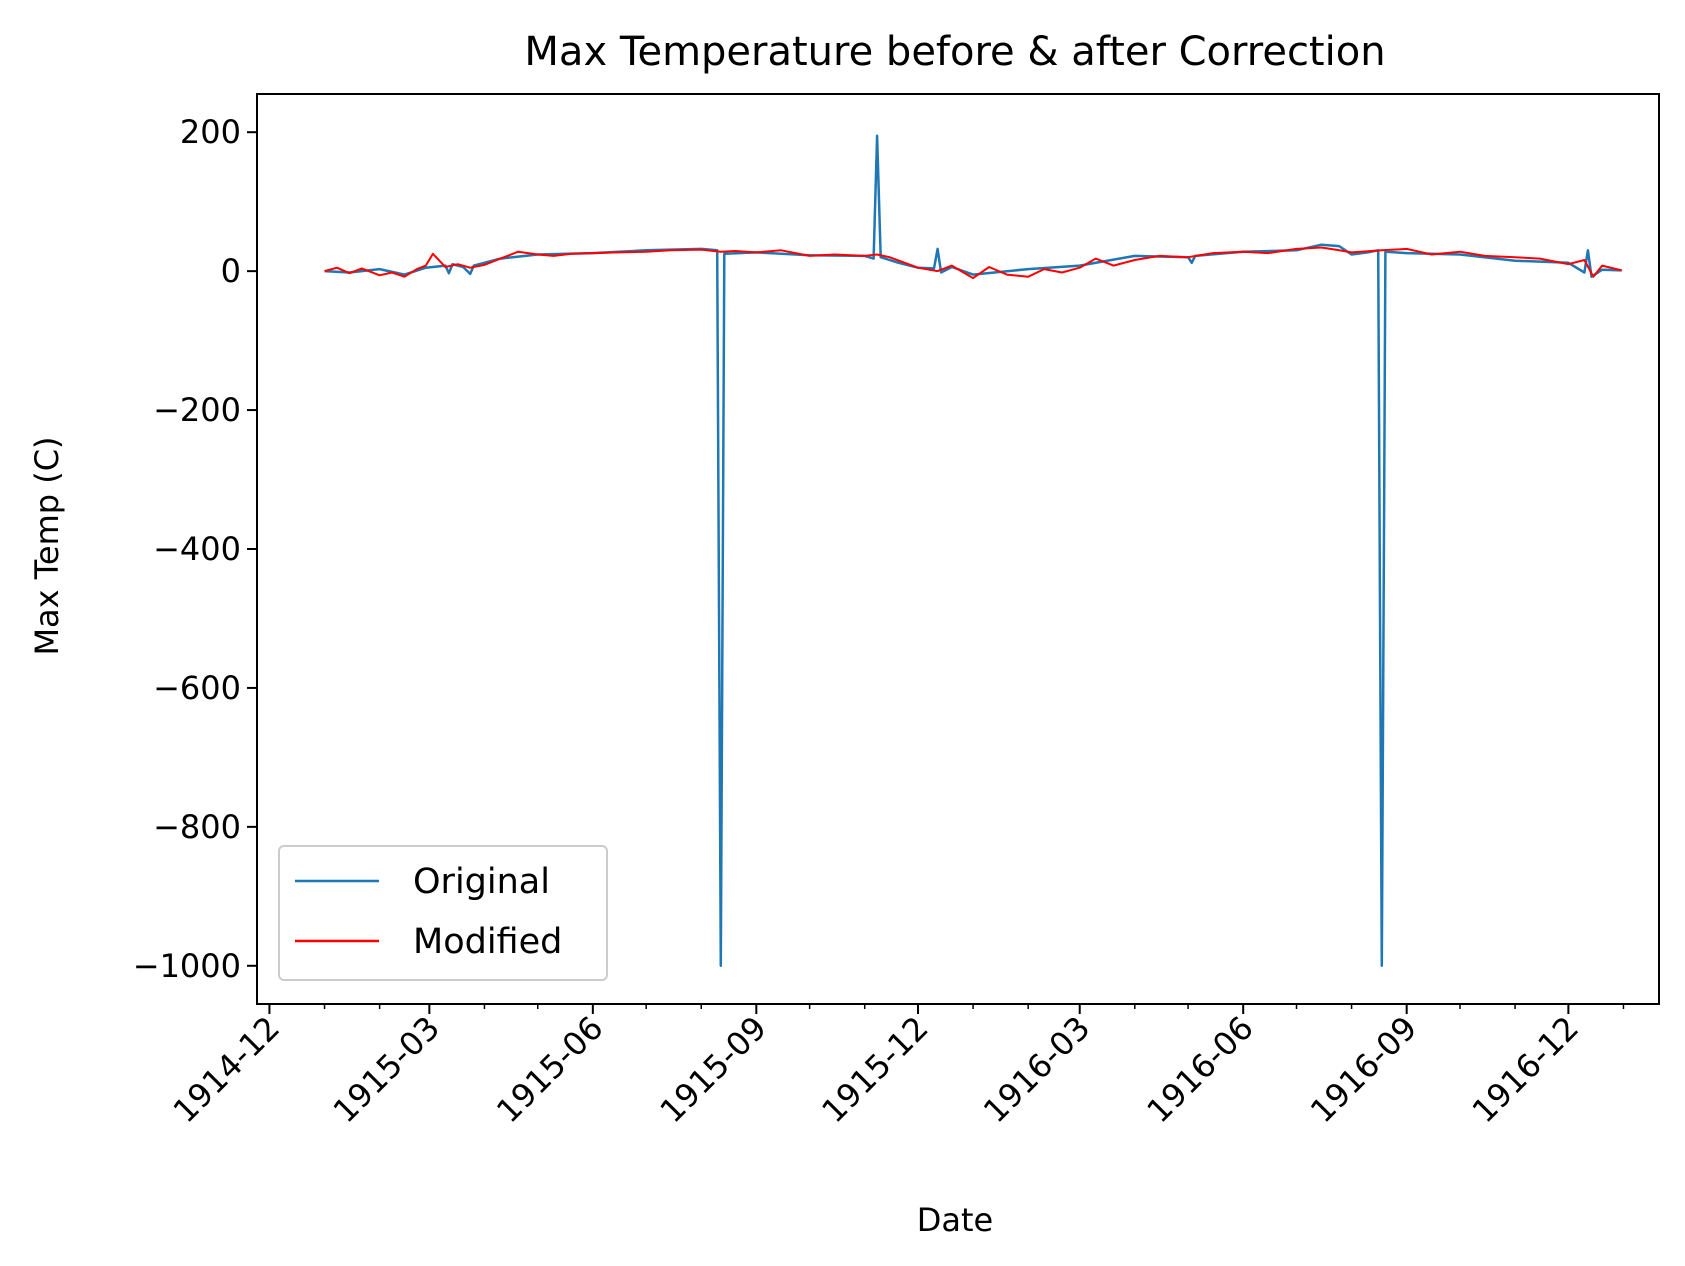  I want to click on y-tick-label: −400, so click(197, 549).